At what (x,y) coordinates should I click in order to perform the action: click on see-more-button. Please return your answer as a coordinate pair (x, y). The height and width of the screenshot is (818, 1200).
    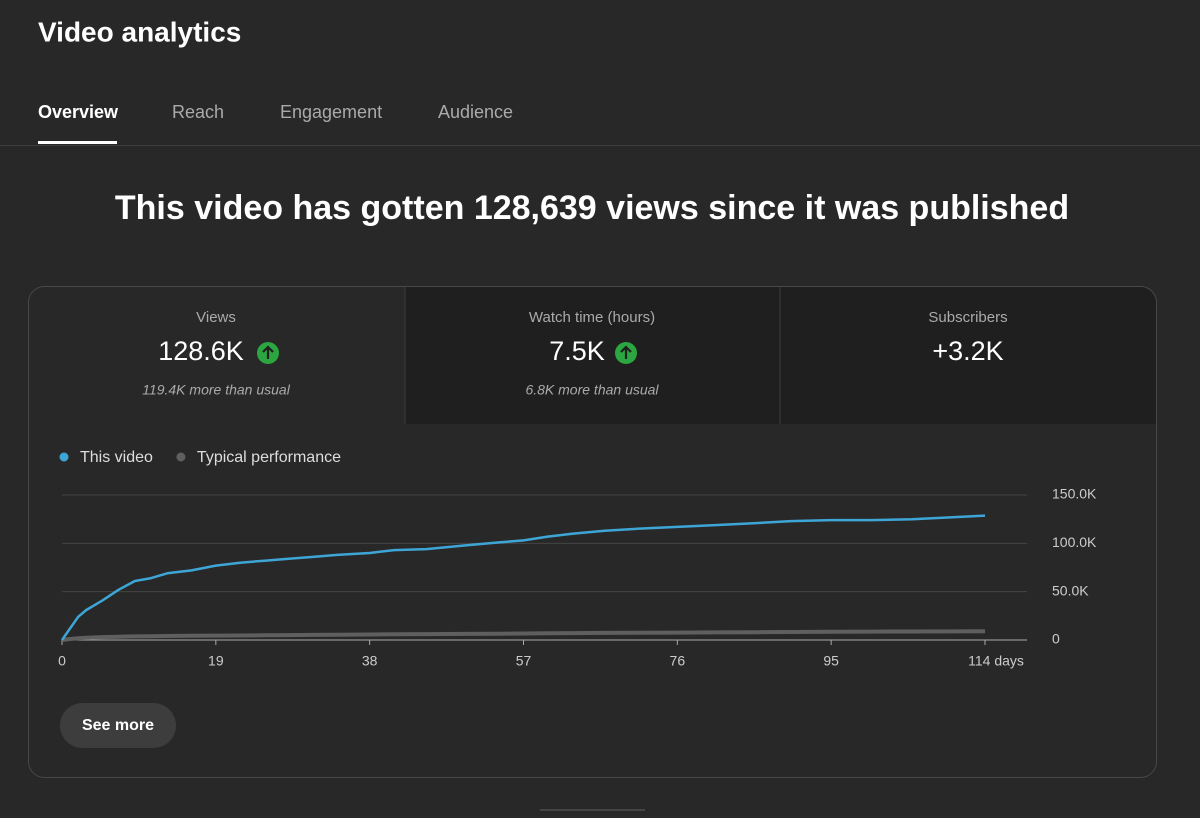
    Looking at the image, I should click on (118, 725).